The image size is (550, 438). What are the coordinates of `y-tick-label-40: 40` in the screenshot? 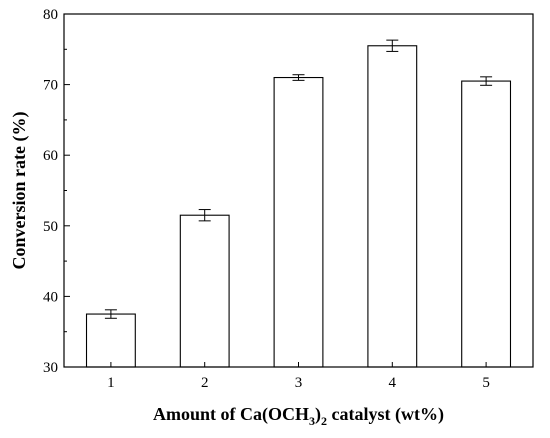 It's located at (50, 297).